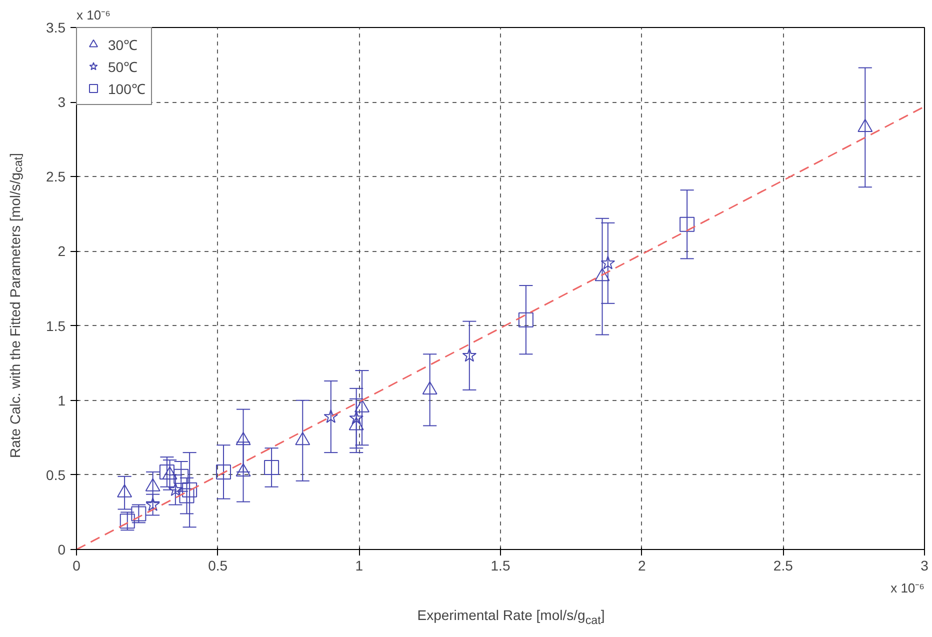 This screenshot has width=932, height=637. Describe the element at coordinates (359, 566) in the screenshot. I see `x-tick-label: 1` at that location.